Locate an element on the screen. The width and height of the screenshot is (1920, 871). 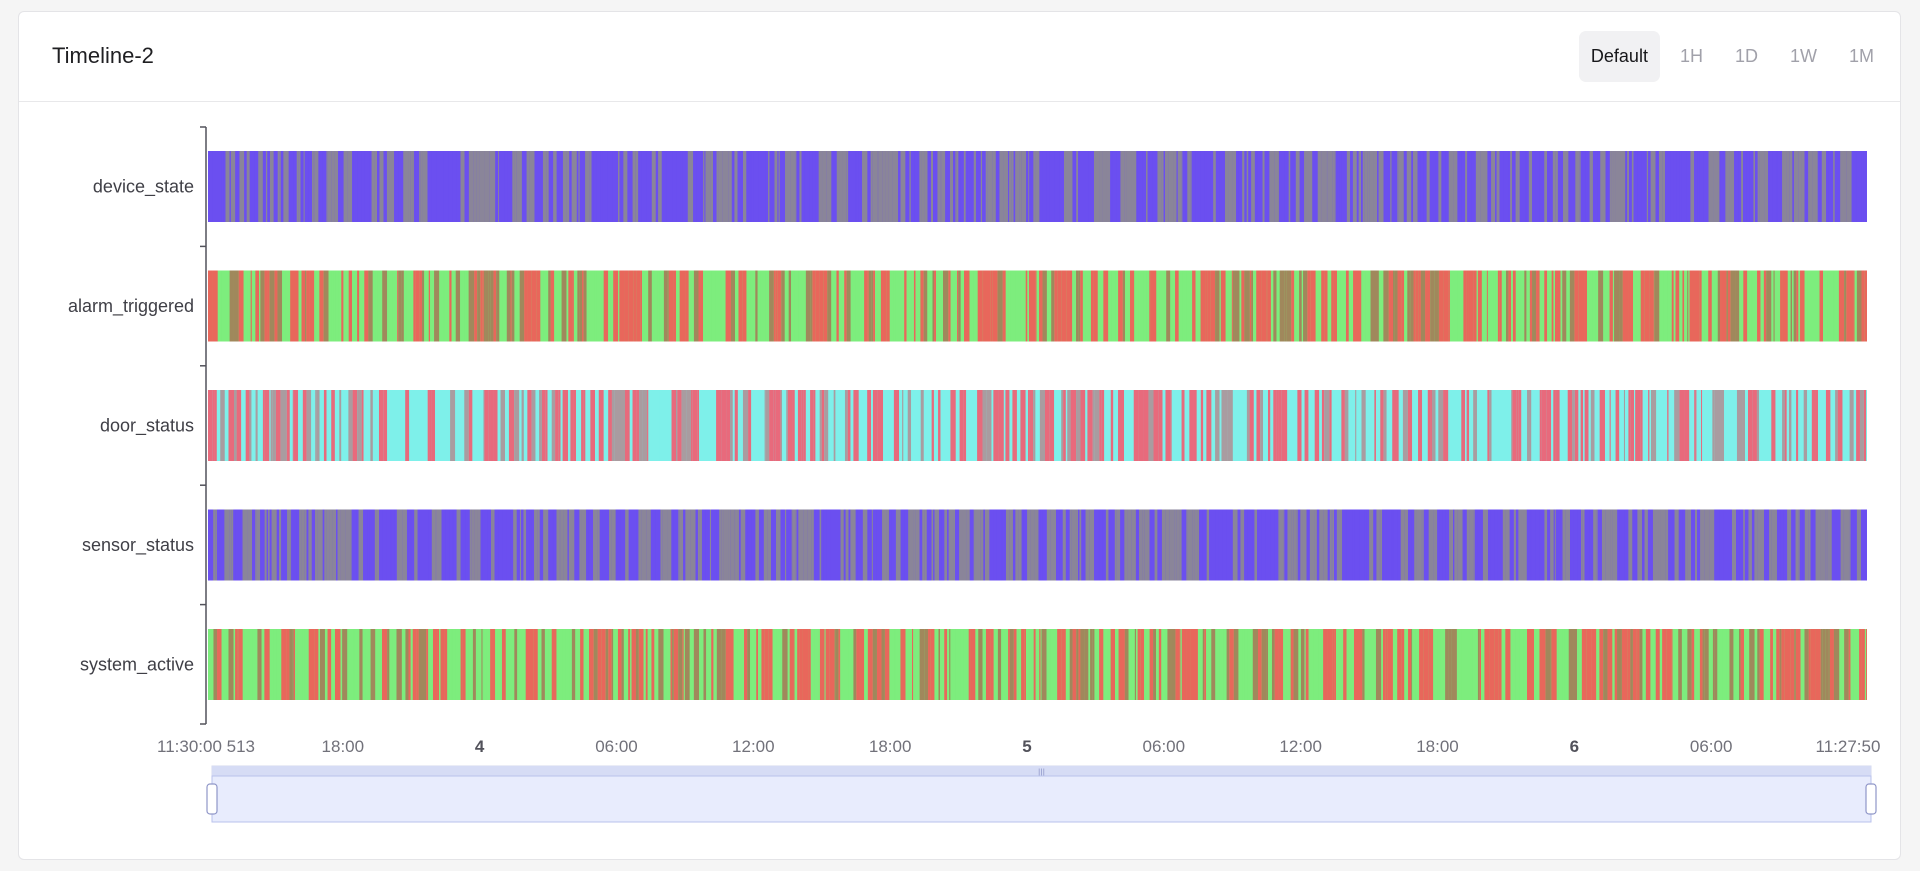
range-tab-1w: 1W is located at coordinates (1803, 56).